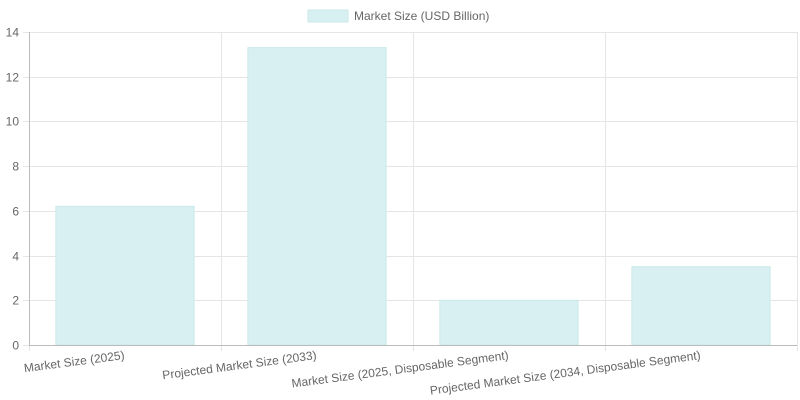  What do you see at coordinates (15, 301) in the screenshot?
I see `y-tick-label: 2` at bounding box center [15, 301].